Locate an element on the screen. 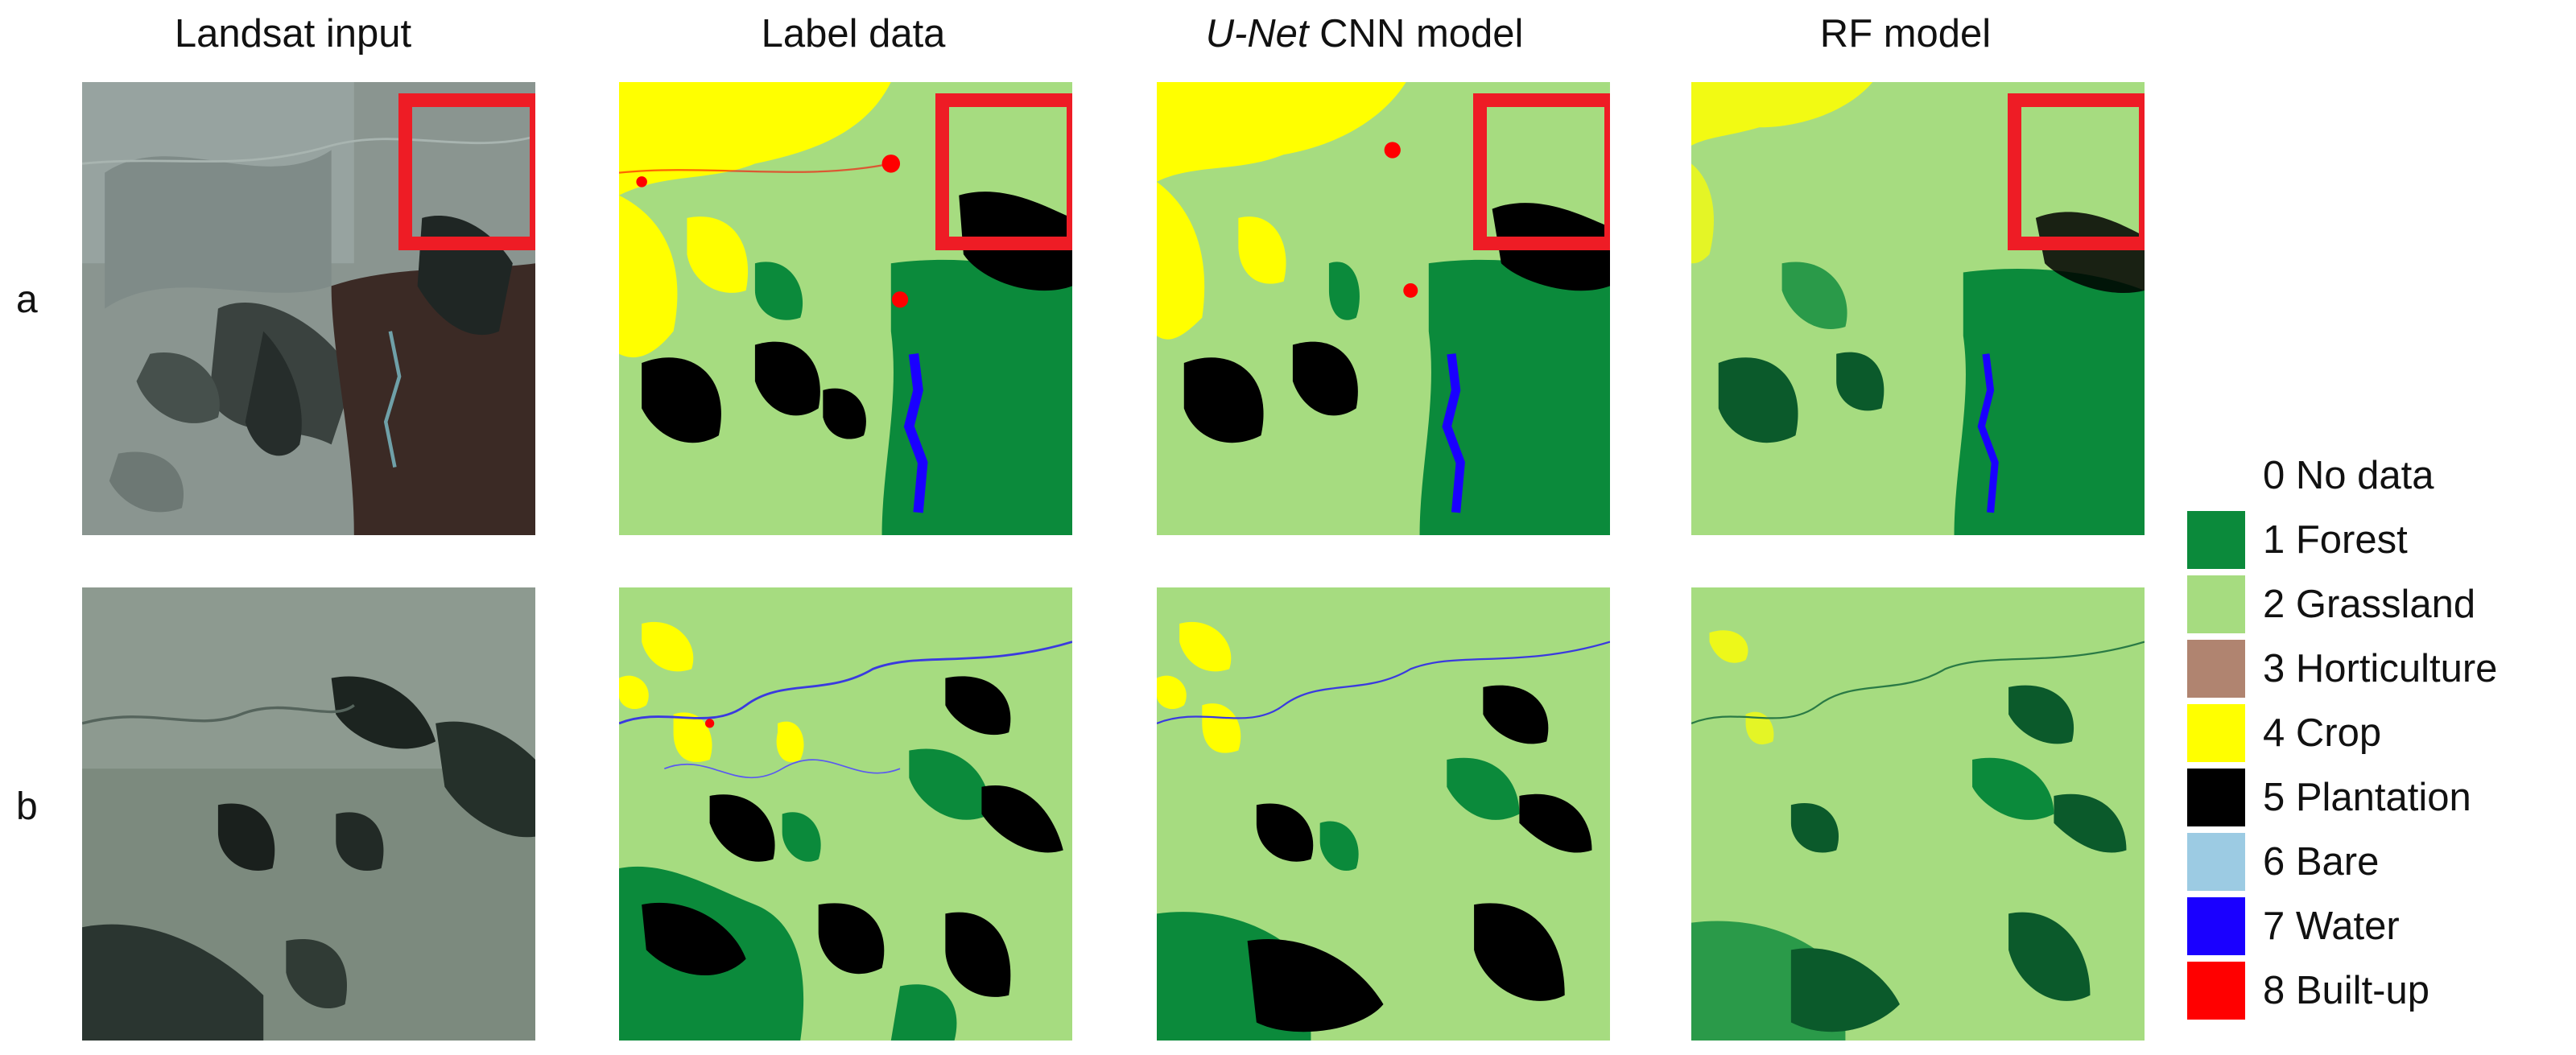  legend-item-forest: 1 Forest is located at coordinates (2297, 540).